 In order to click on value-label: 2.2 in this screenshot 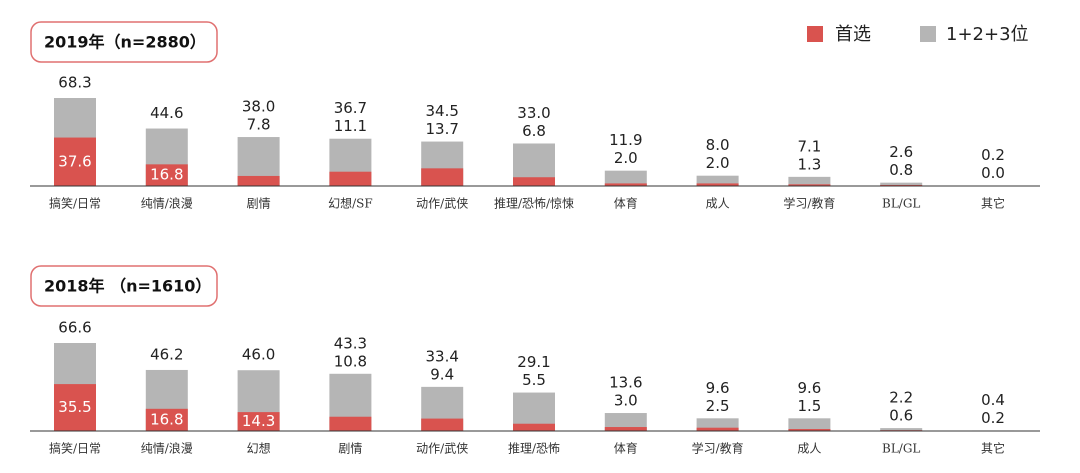, I will do `click(901, 398)`.